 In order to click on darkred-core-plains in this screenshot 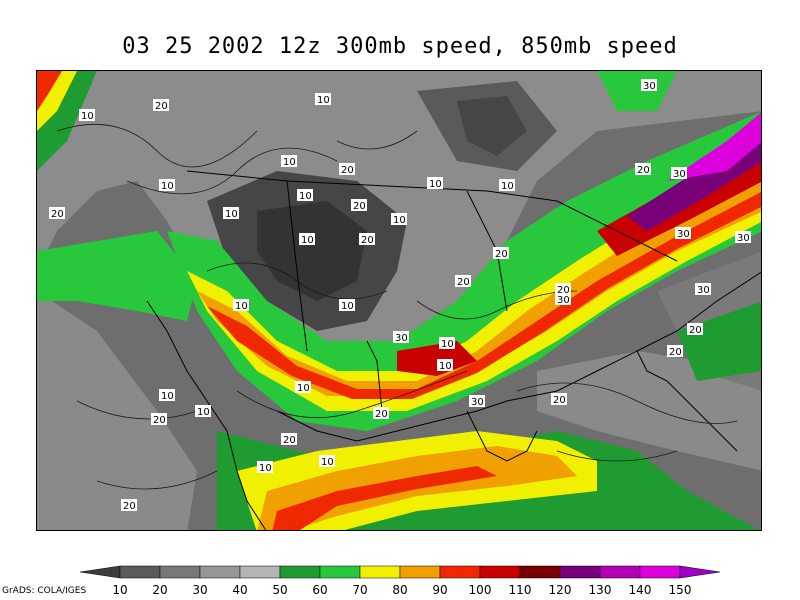, I will do `click(437, 358)`.